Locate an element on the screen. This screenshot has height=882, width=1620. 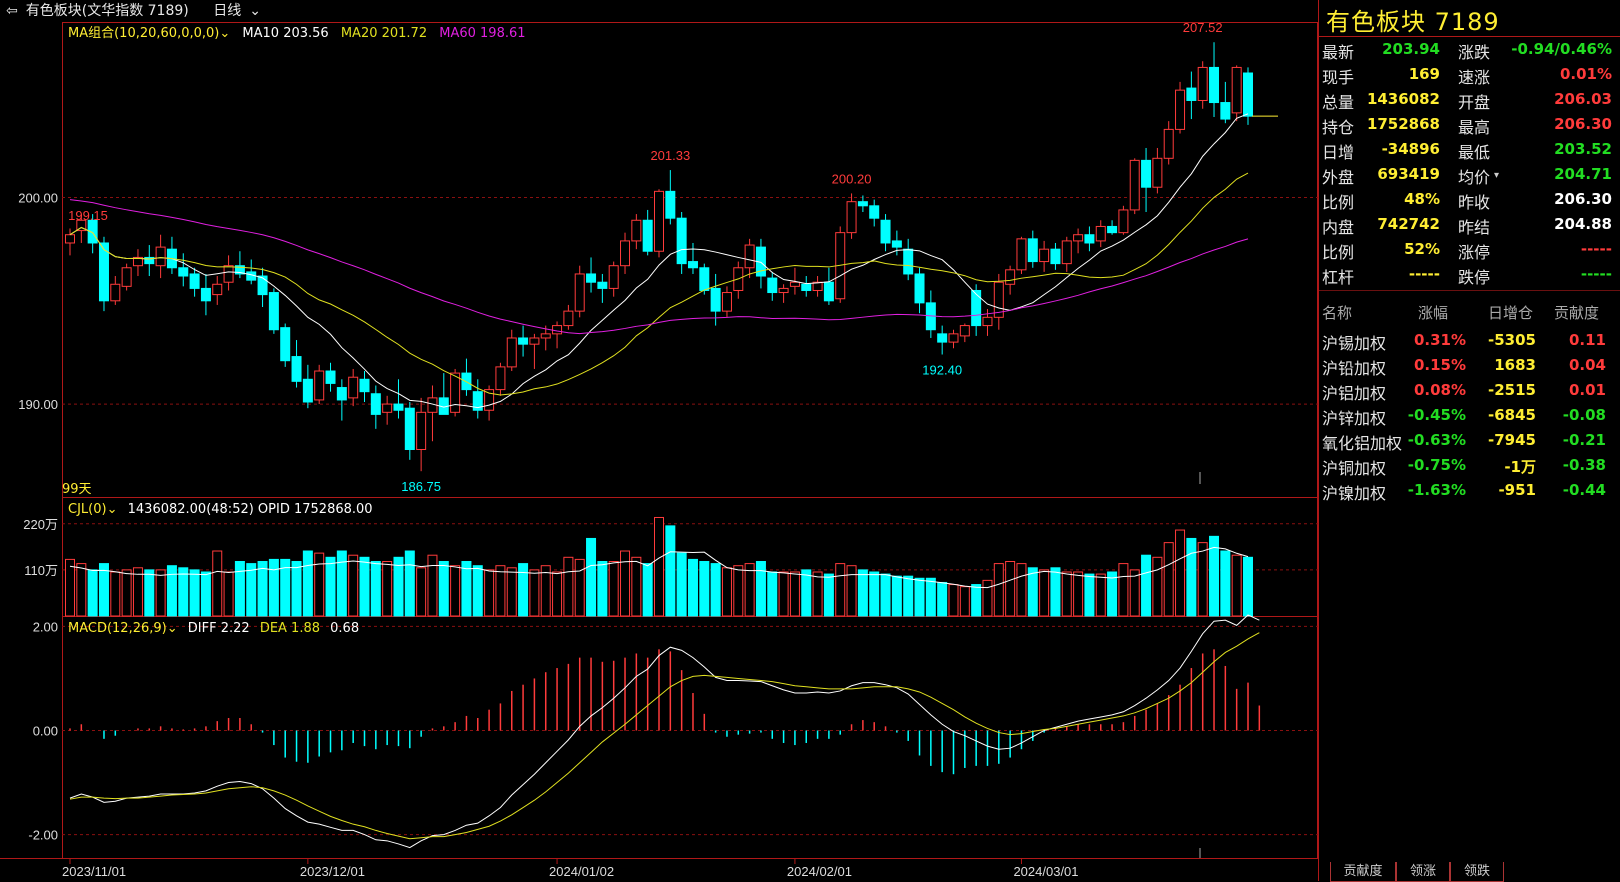
tab-top-losers: 领跌 is located at coordinates (1477, 872).